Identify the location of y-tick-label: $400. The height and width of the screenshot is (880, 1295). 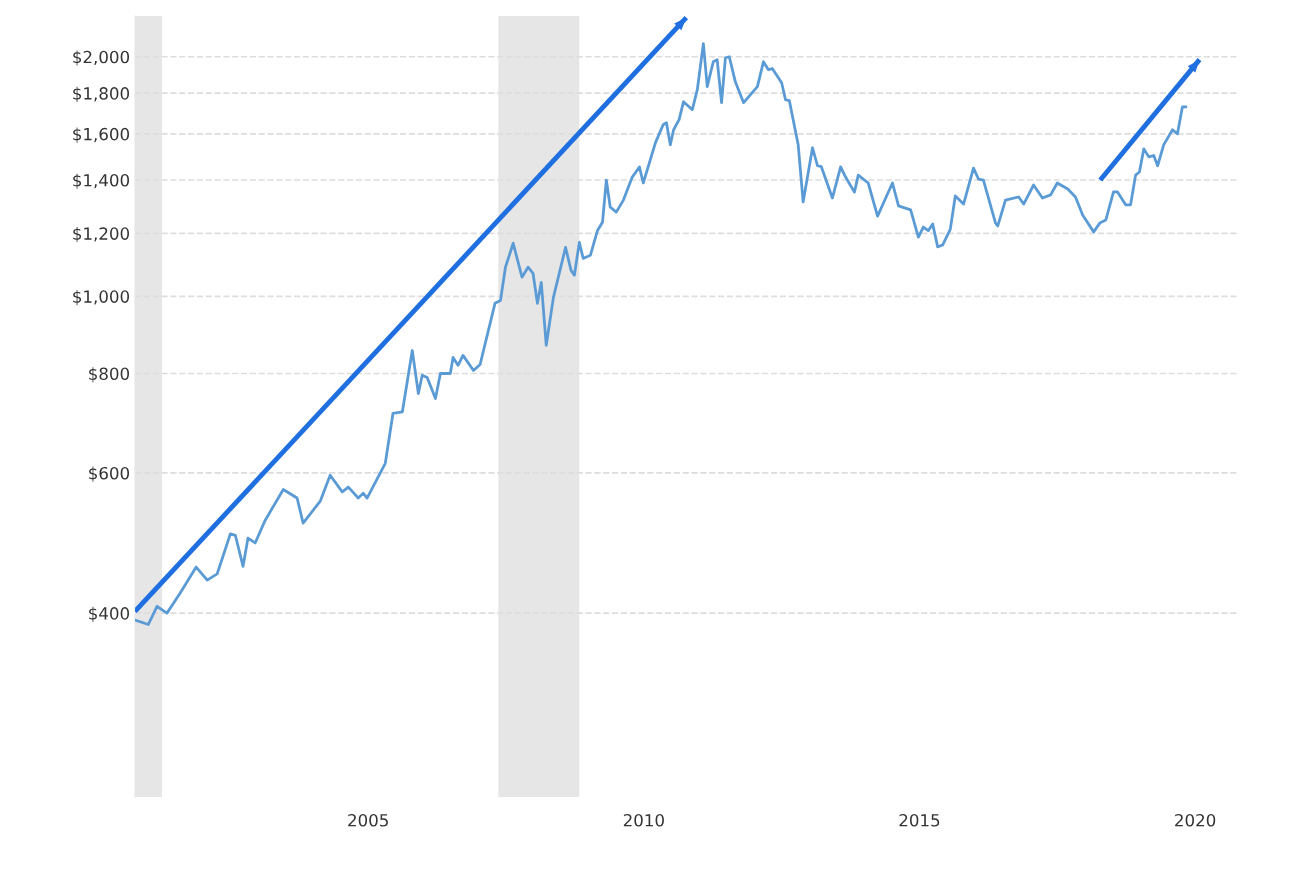
(109, 614).